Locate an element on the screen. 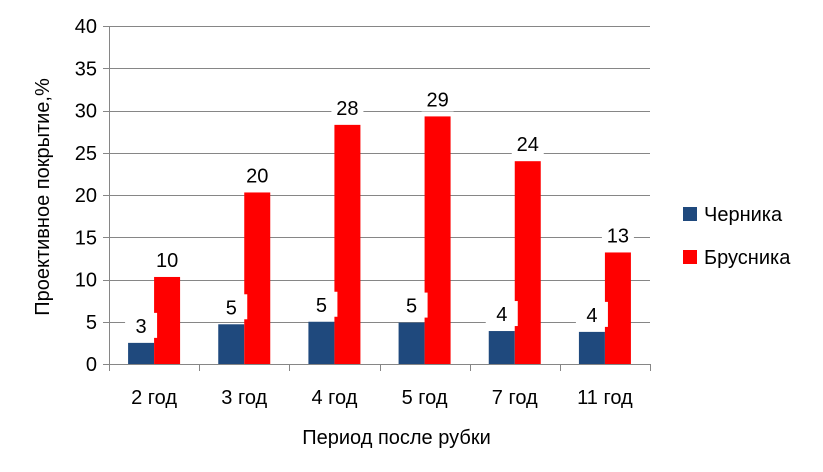 This screenshot has width=823, height=472. data-label: 24 is located at coordinates (528, 145).